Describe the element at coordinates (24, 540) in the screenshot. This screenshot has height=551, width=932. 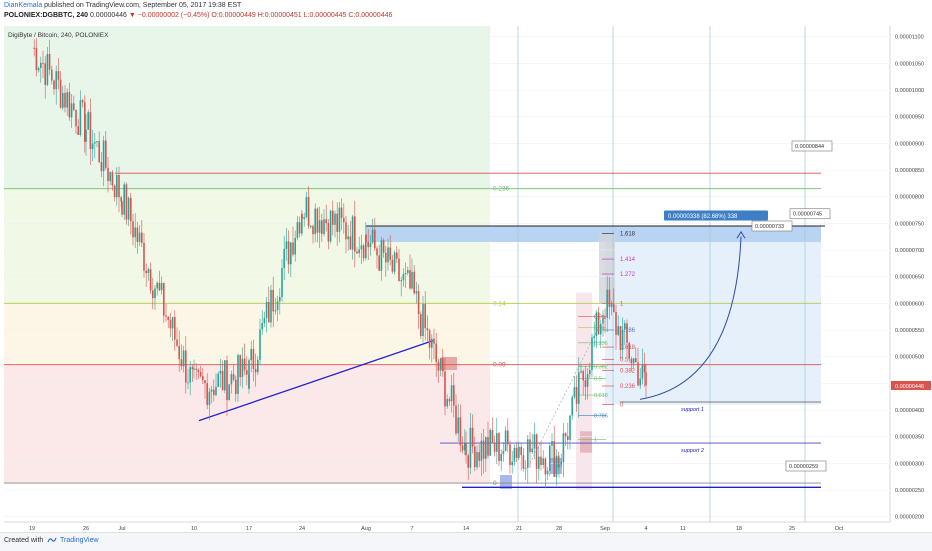
I see `created-with-label: Created with` at that location.